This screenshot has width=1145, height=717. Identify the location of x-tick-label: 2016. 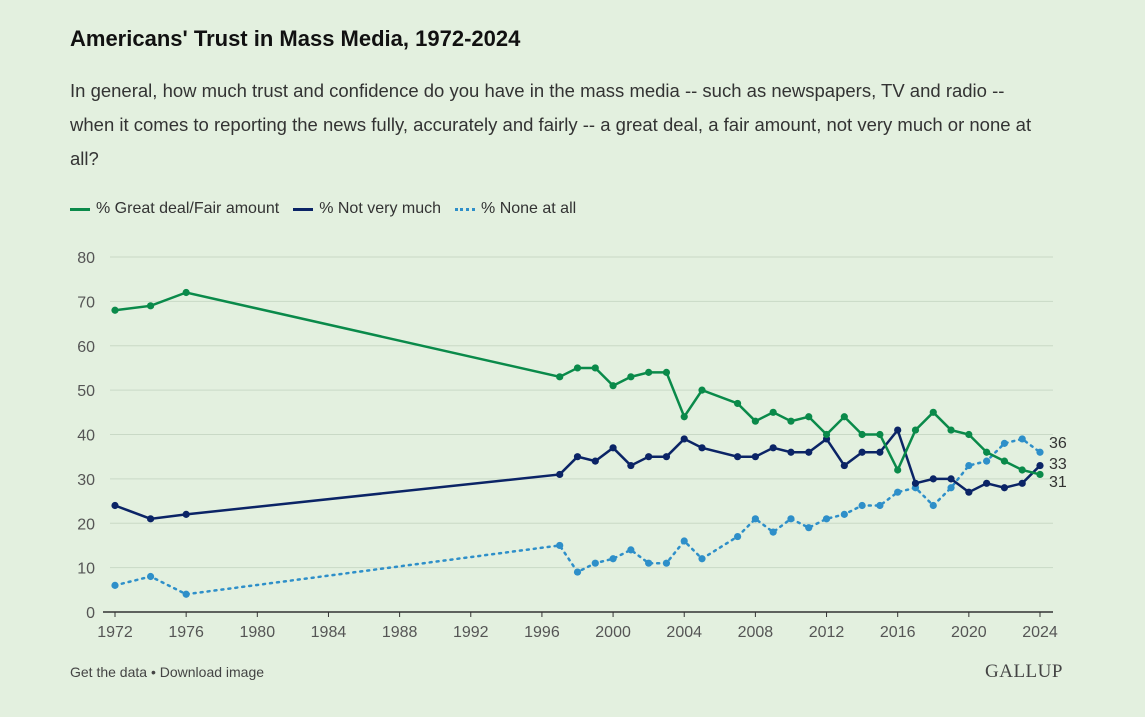
(898, 632).